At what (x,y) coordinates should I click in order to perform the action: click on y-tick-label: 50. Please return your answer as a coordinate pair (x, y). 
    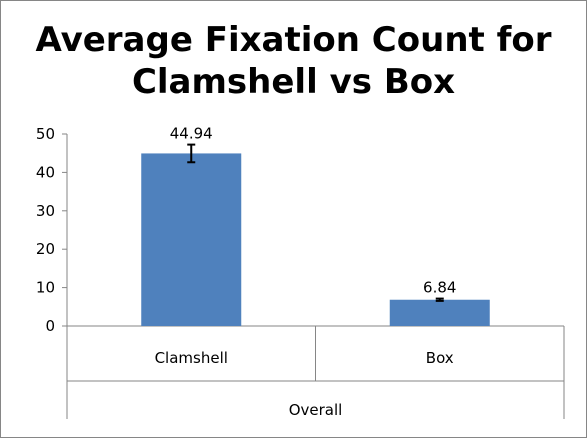
    Looking at the image, I should click on (45, 134).